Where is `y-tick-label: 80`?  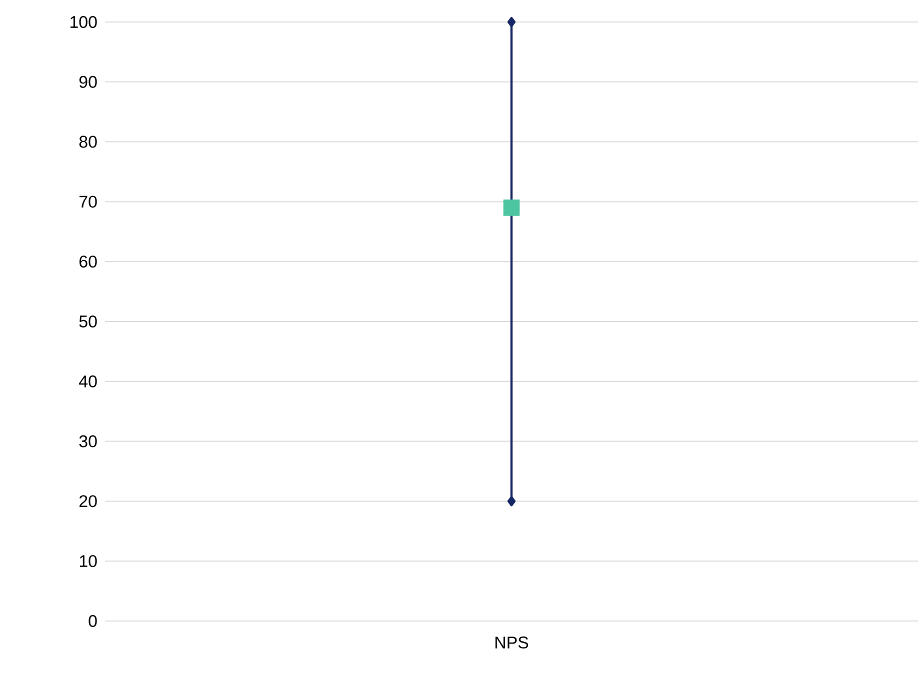 y-tick-label: 80 is located at coordinates (88, 142).